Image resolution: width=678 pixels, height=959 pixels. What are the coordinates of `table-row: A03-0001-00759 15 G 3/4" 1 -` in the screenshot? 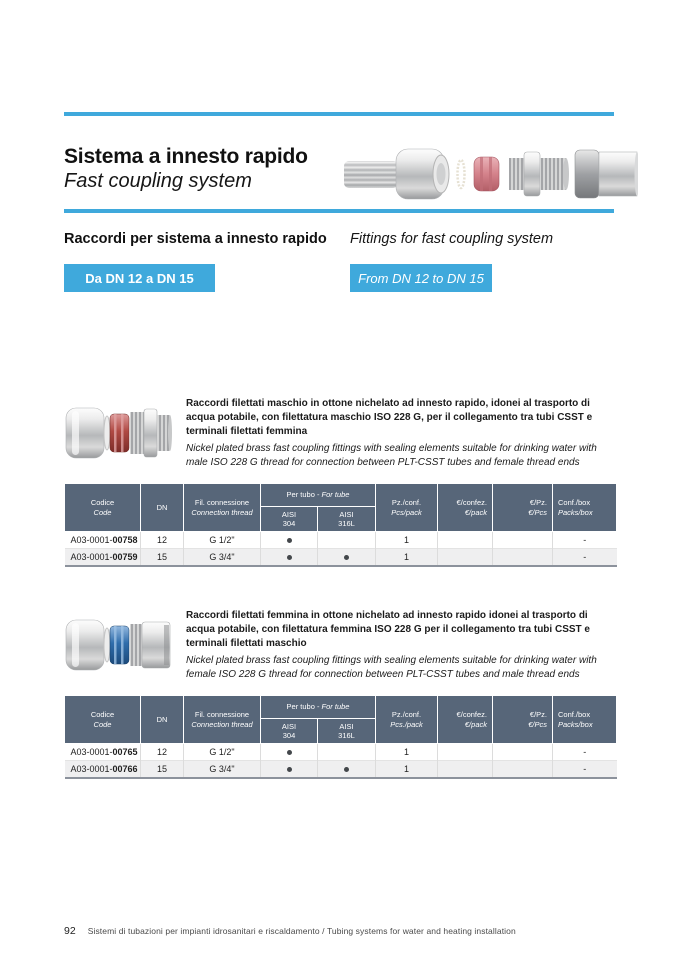 It's located at (340, 557).